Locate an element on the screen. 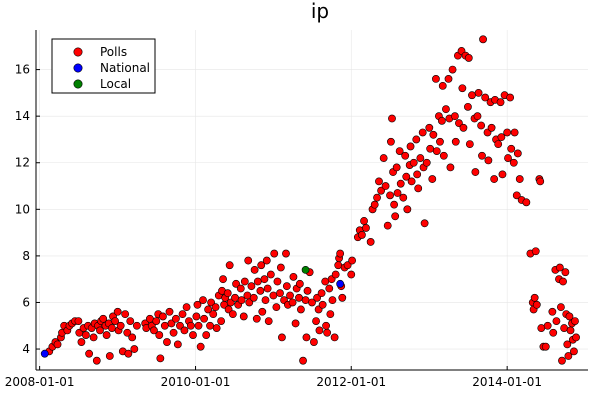 The image size is (600, 400). y-tick-label-1: 6 is located at coordinates (26, 302).